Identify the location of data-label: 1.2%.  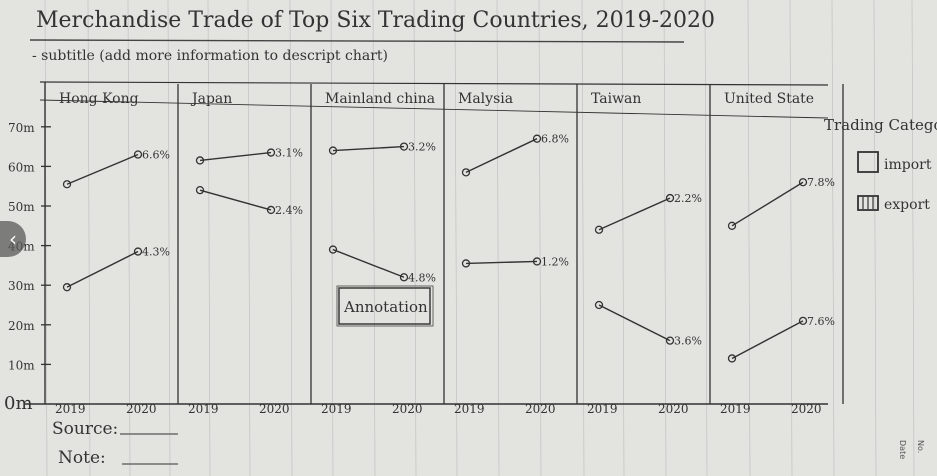
(555, 261).